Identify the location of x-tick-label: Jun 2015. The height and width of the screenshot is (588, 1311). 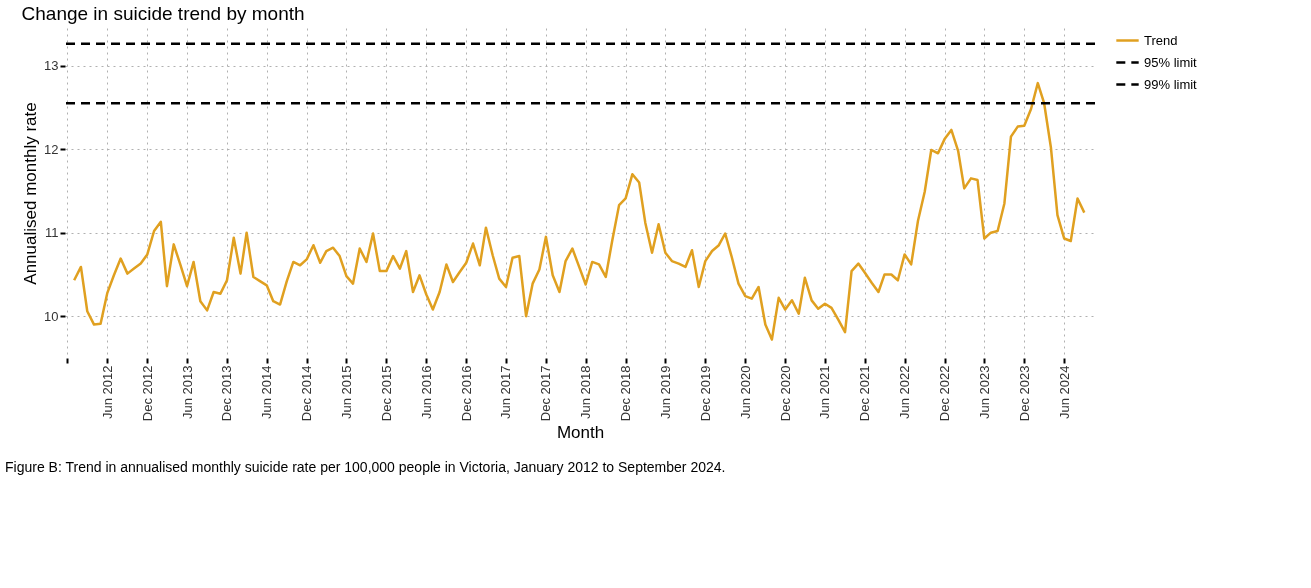
(346, 392).